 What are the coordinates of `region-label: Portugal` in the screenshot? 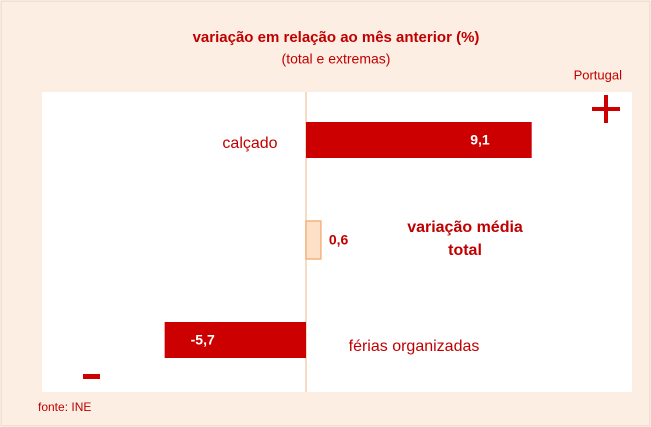 It's located at (598, 74).